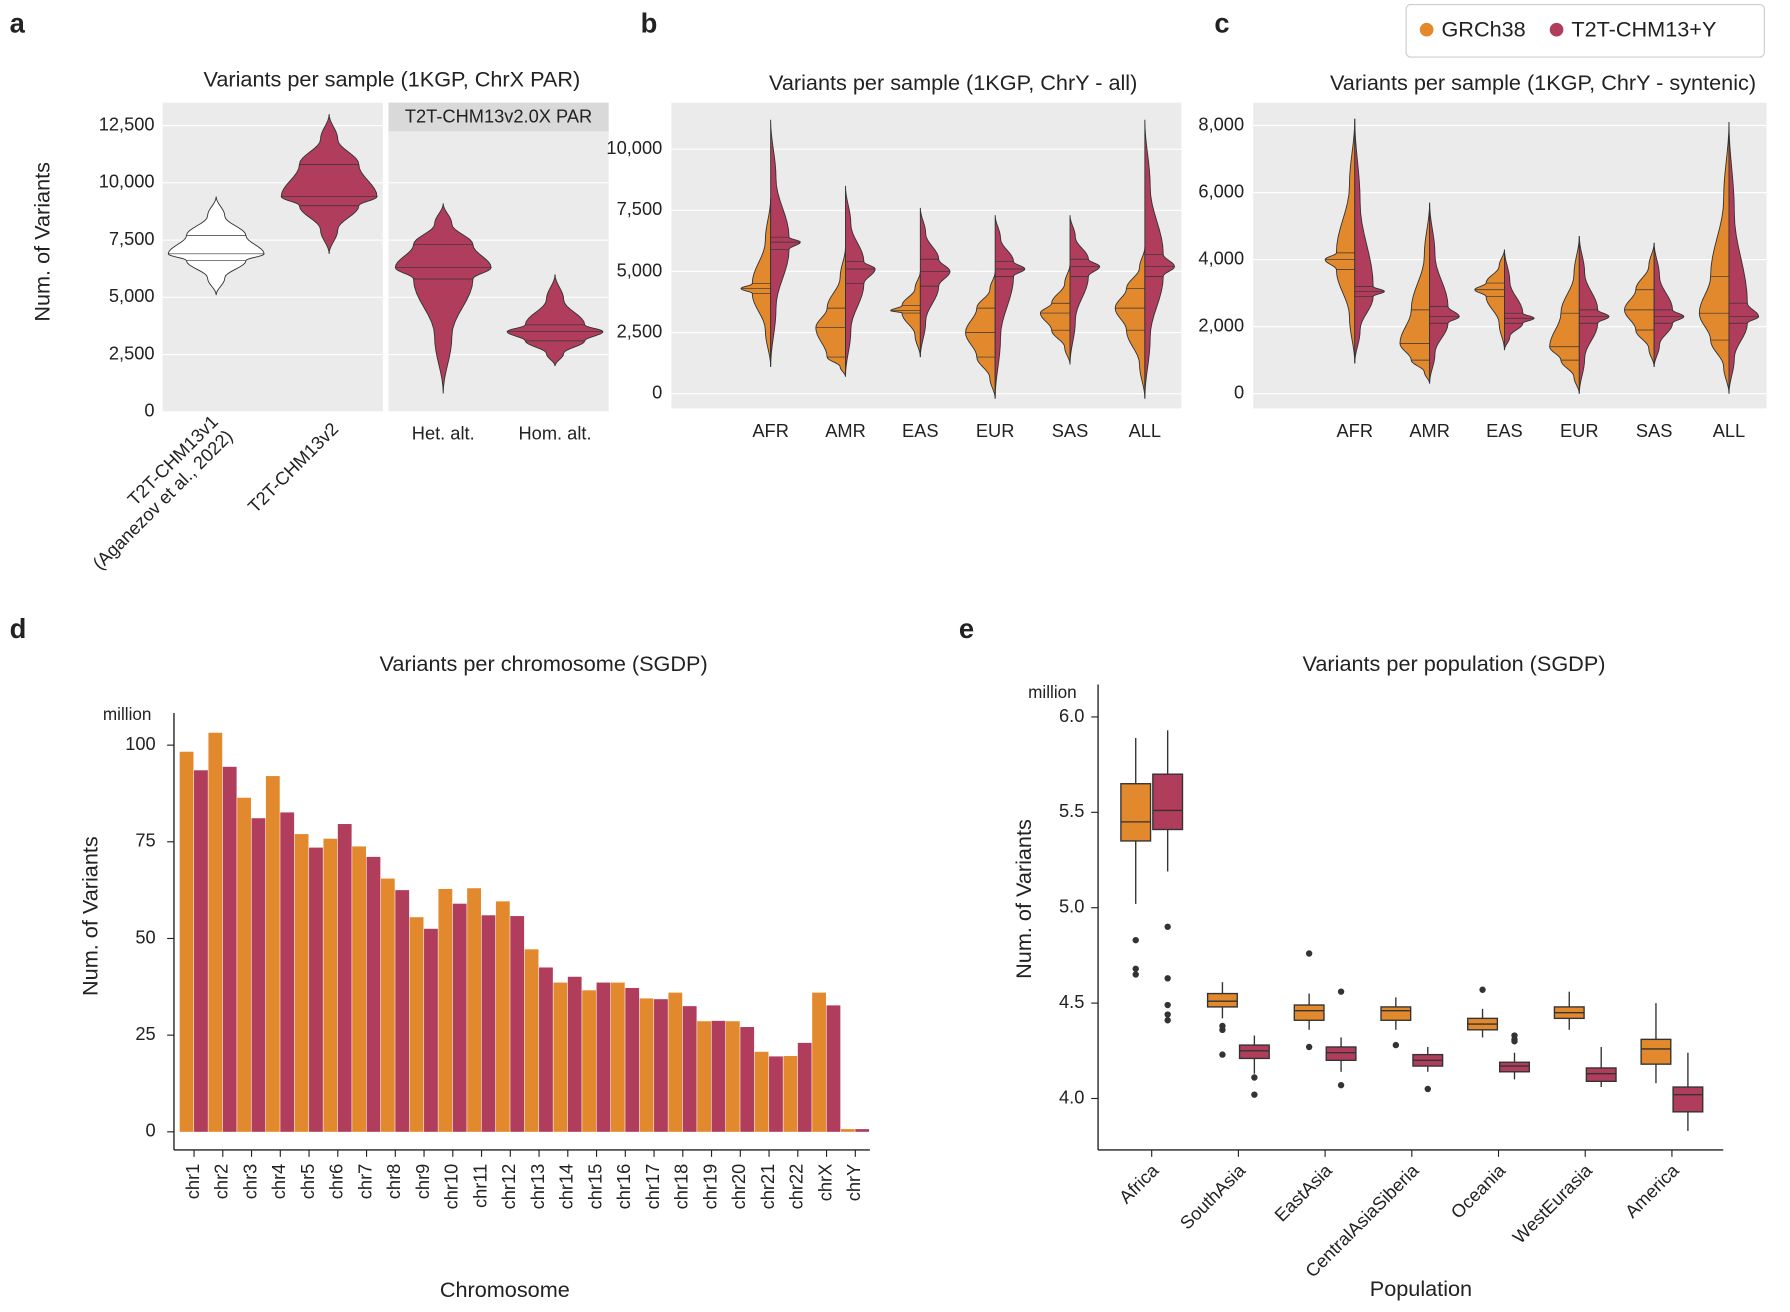 The width and height of the screenshot is (1790, 1312). What do you see at coordinates (1652, 1190) in the screenshot?
I see `x-tick-label: America` at bounding box center [1652, 1190].